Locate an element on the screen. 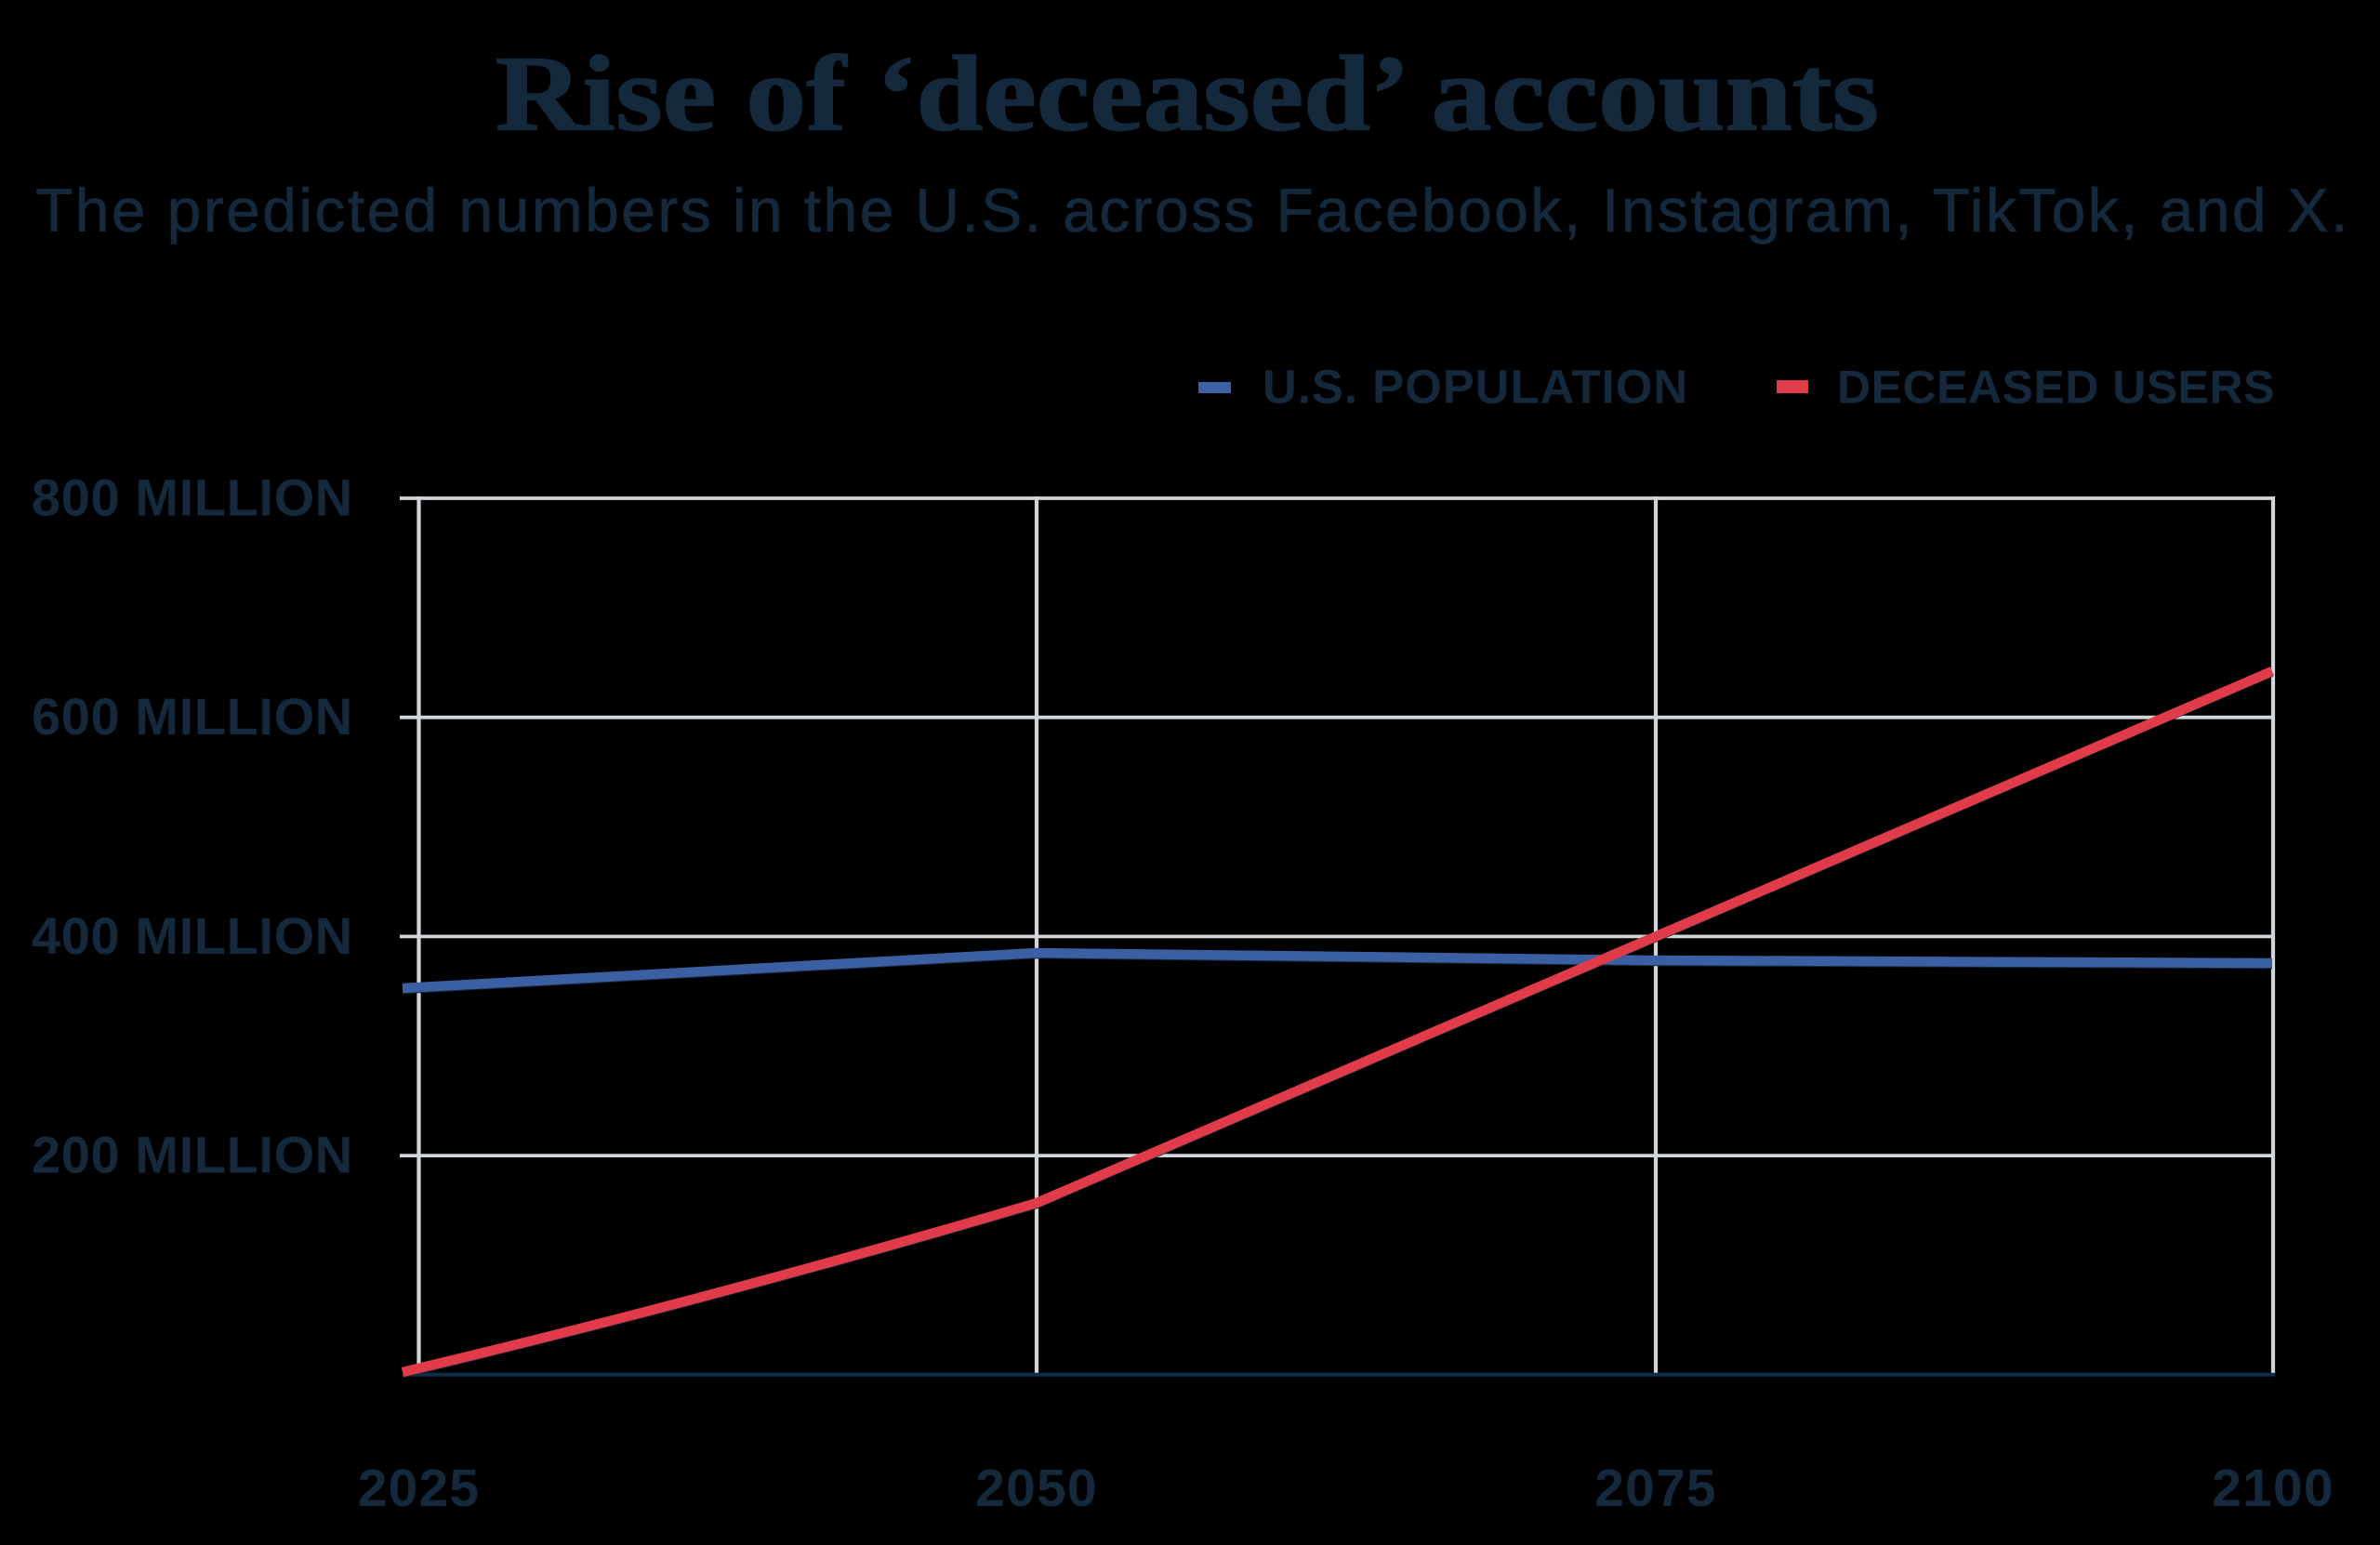  svg-text: DECEASED USERS is located at coordinates (2056, 388).